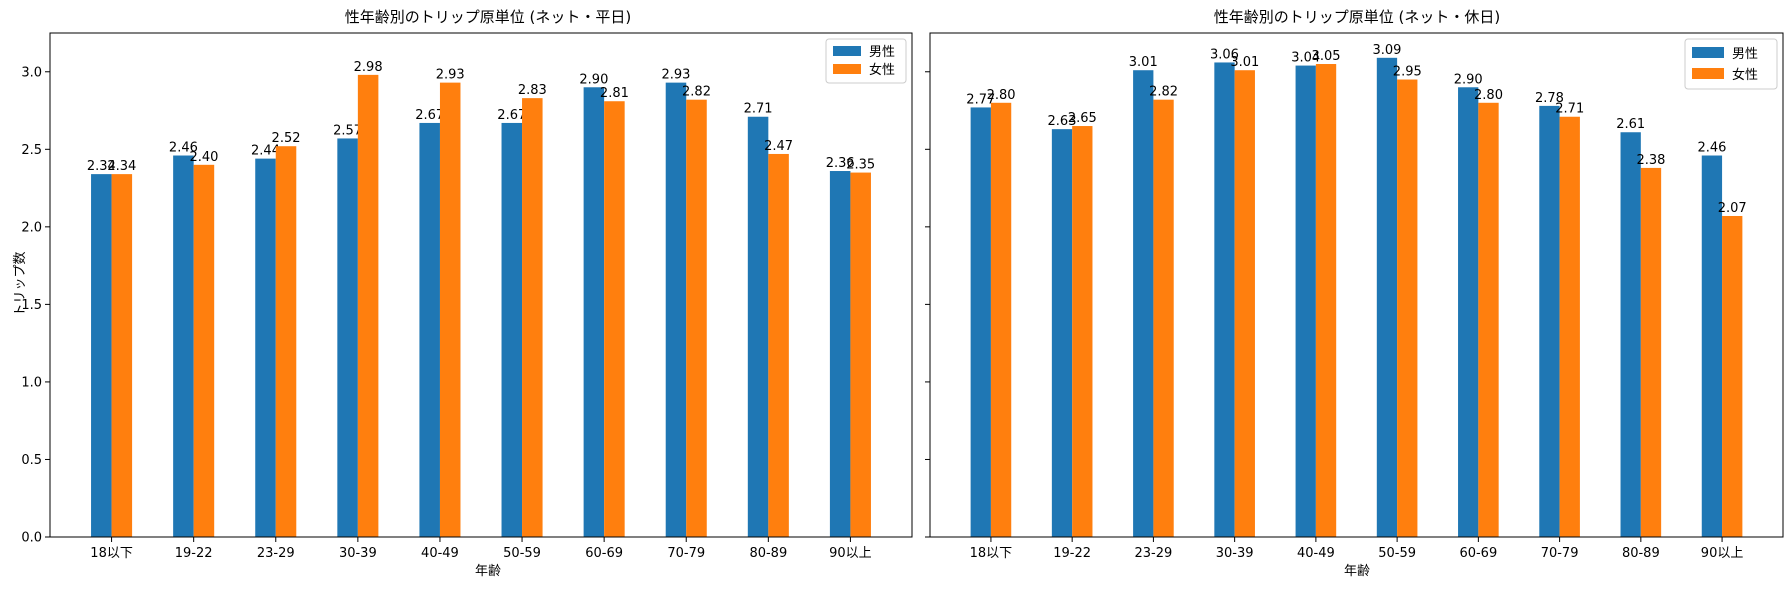  What do you see at coordinates (488, 571) in the screenshot?
I see `x-axis-label: 年齢` at bounding box center [488, 571].